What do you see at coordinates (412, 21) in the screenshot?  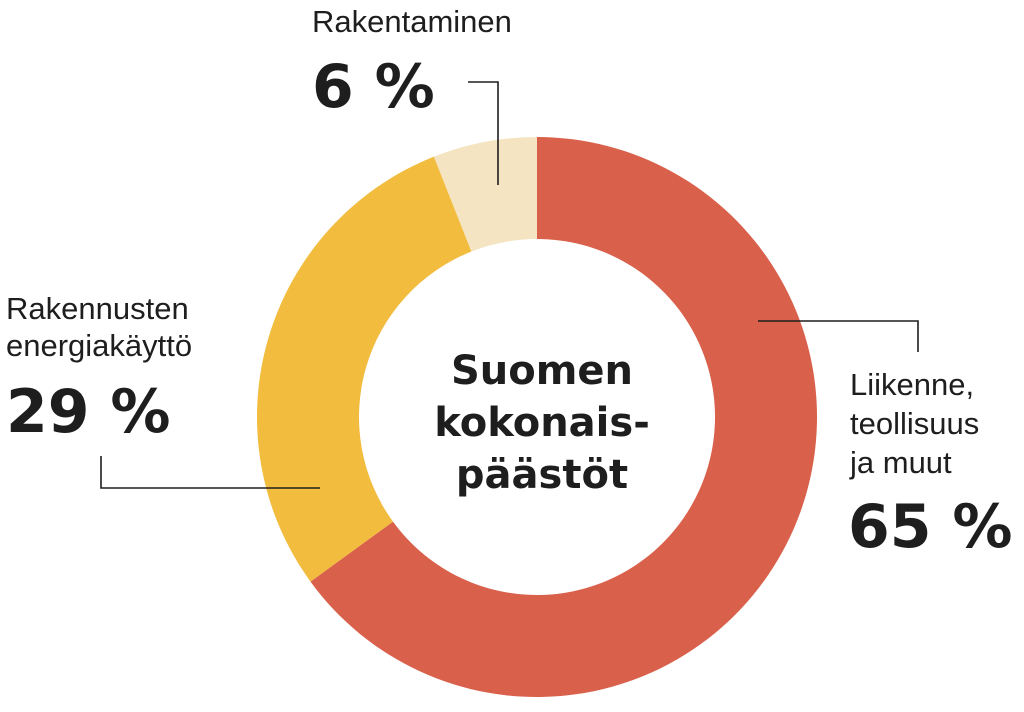 I see `slice-label-rakentaminen: Rakentaminen` at bounding box center [412, 21].